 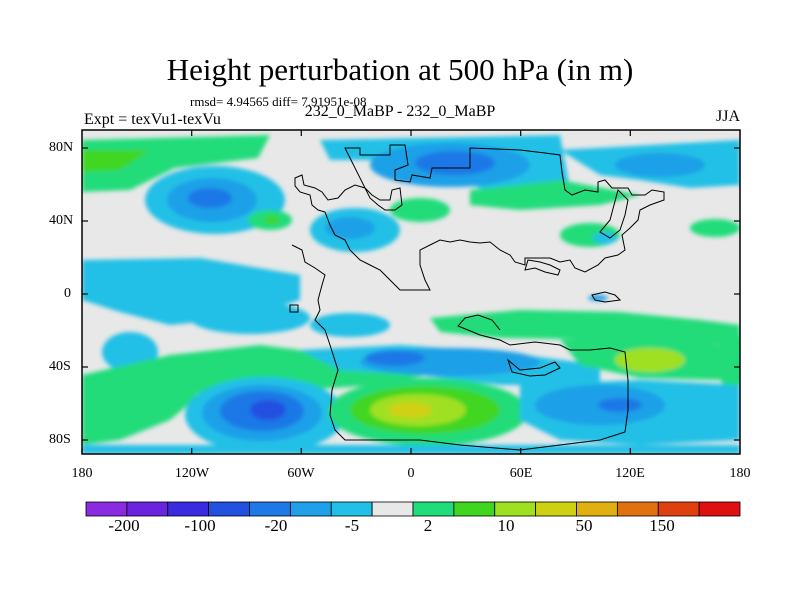 What do you see at coordinates (630, 473) in the screenshot?
I see `lon-label-120e: 120E` at bounding box center [630, 473].